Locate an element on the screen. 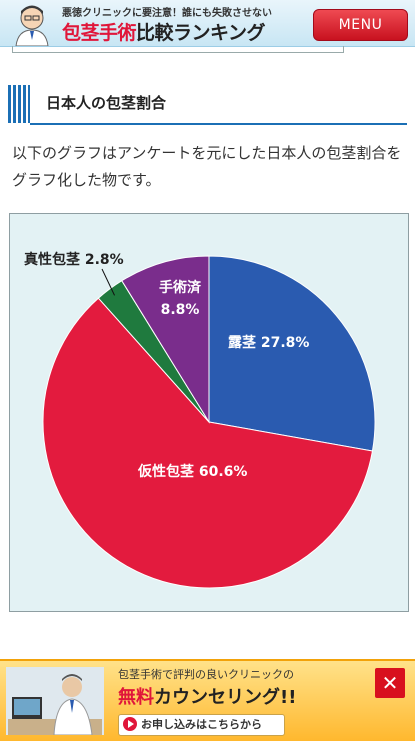 This screenshot has height=741, width=415. banner-free-text: 無料 is located at coordinates (136, 697).